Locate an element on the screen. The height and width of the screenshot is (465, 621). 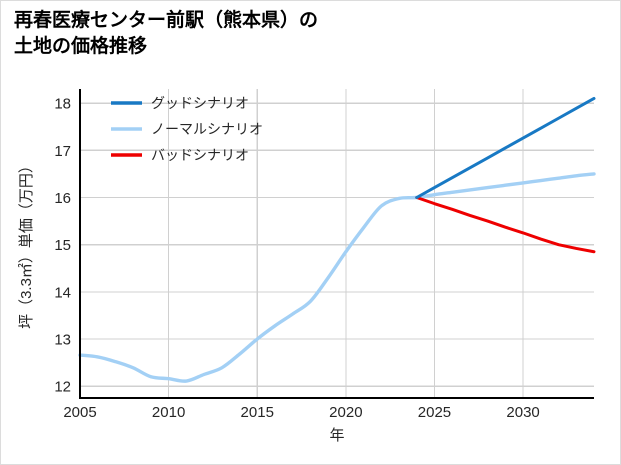
x-tick-labels: 2005 2010 2015 2020 2025 2030 is located at coordinates (301, 412).